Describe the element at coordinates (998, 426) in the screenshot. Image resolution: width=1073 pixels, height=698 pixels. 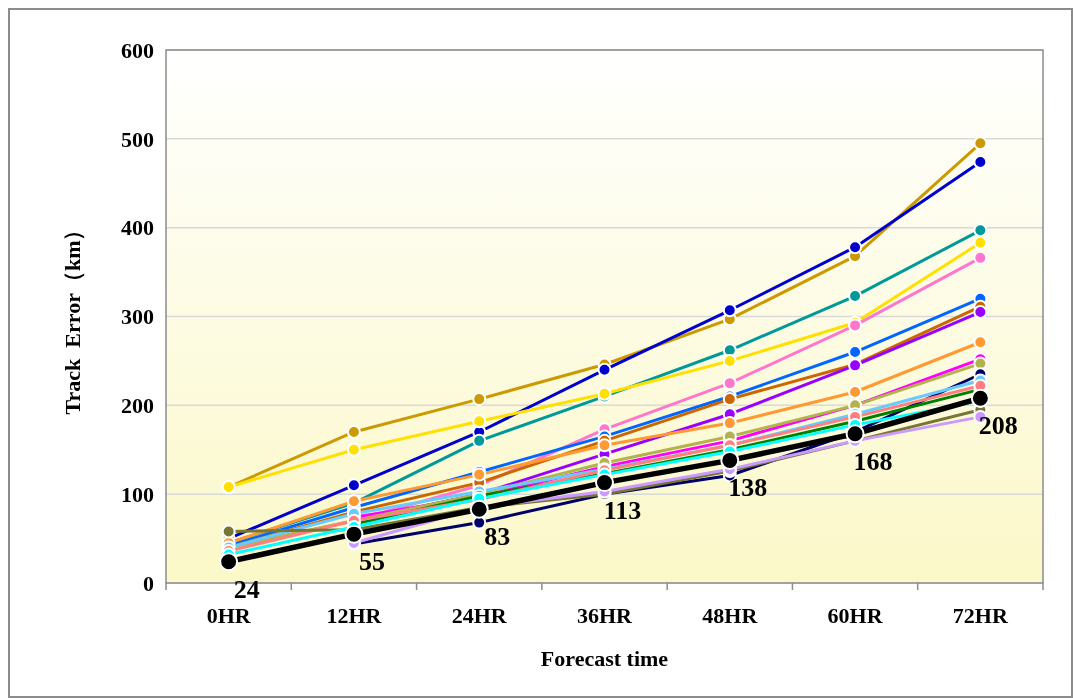
I see `data-label: 208` at that location.